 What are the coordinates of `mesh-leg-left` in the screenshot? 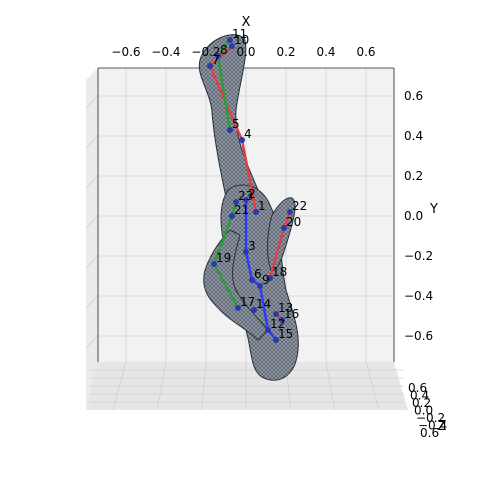 It's located at (236, 285).